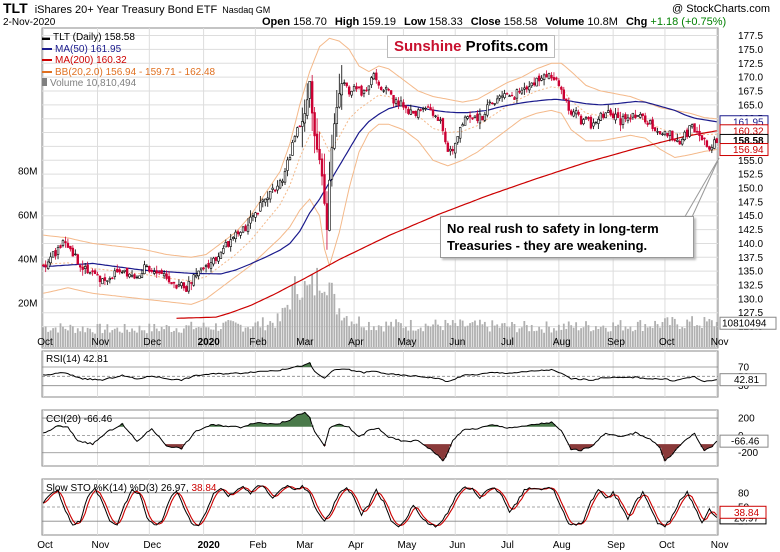  I want to click on x-tick-label-bottom: Mar, so click(305, 545).